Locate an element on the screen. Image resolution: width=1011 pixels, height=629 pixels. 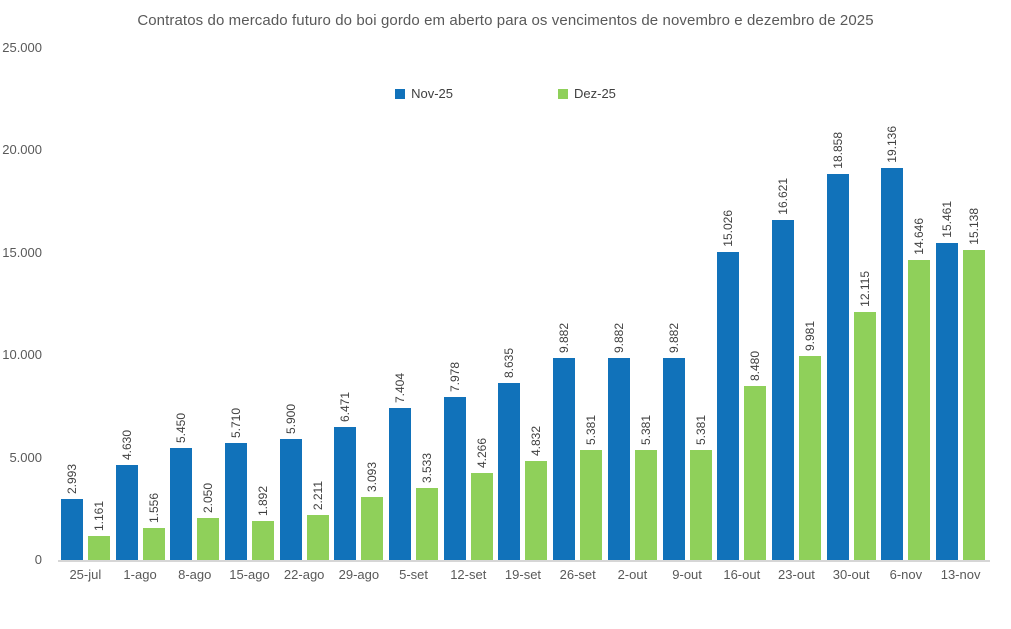
bar-column: 5.900 is located at coordinates (290, 304).